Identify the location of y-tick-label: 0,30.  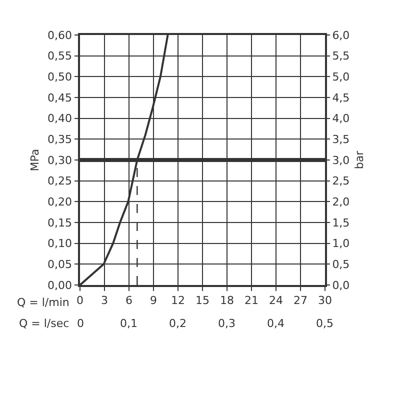
(60, 160).